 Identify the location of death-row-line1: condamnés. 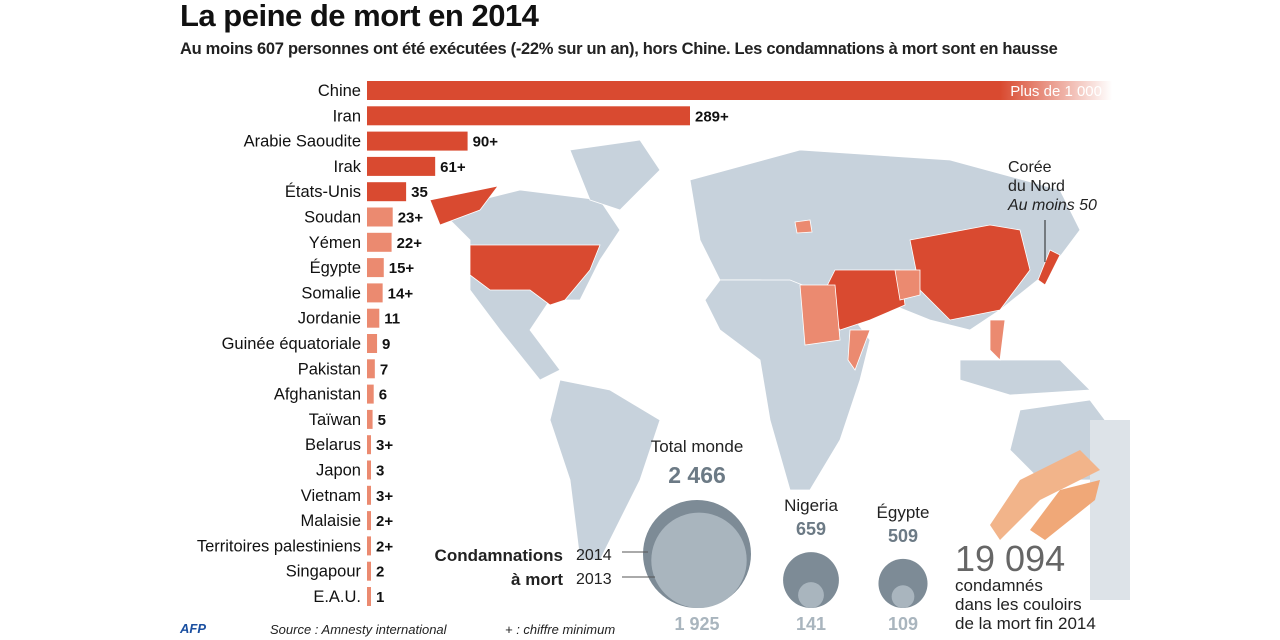
(999, 585).